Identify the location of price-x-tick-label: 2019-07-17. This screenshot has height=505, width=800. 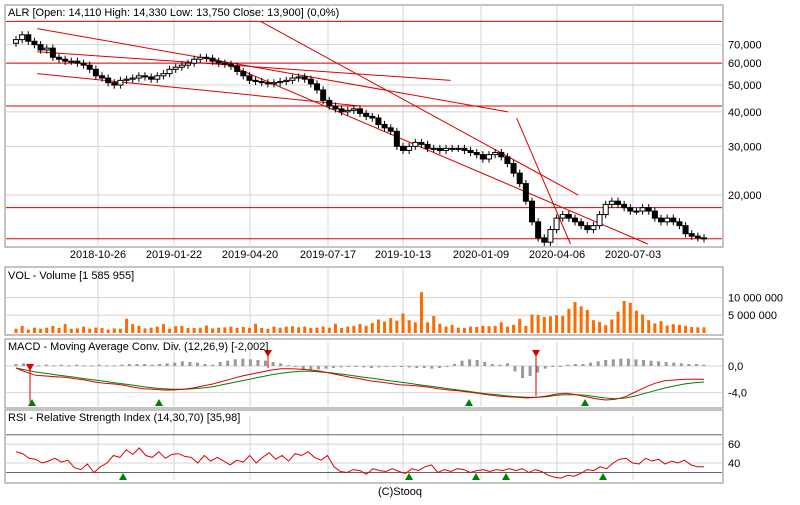
(328, 255).